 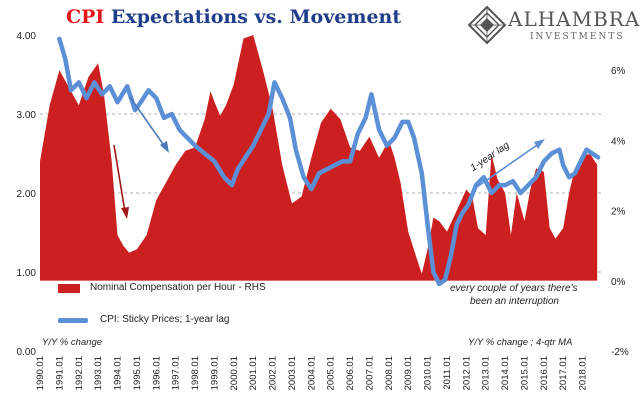 What do you see at coordinates (125, 213) in the screenshot?
I see `red-arrow-head` at bounding box center [125, 213].